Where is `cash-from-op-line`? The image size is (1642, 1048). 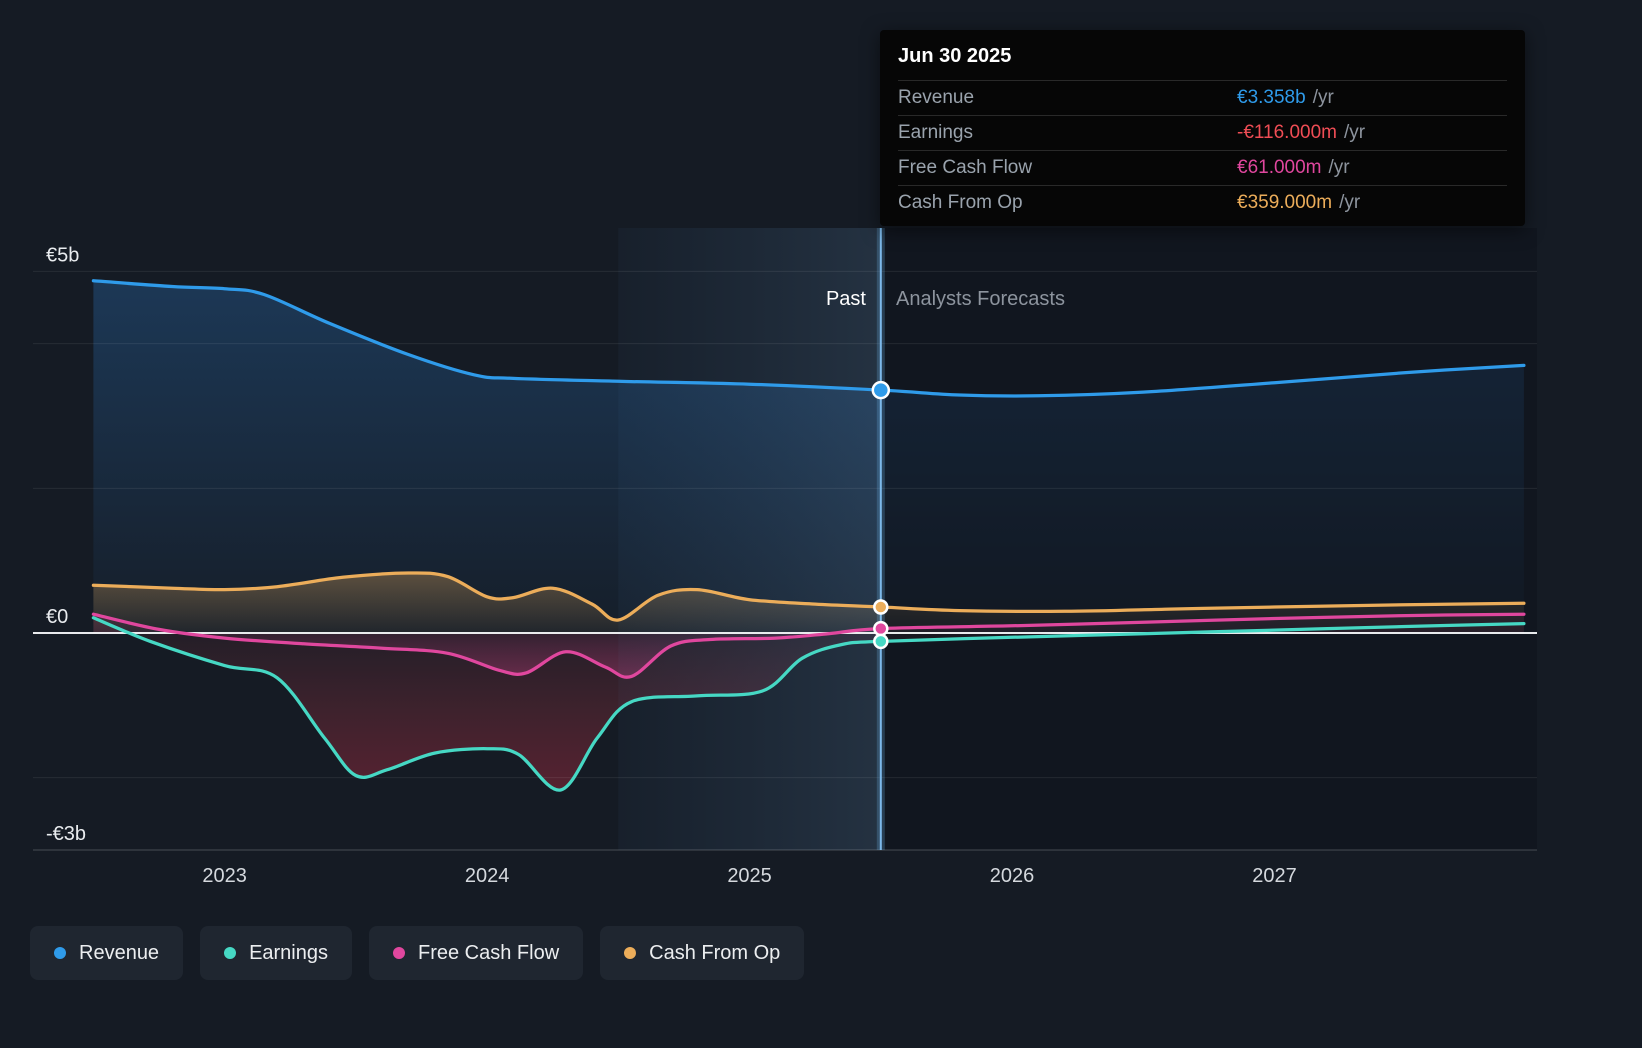
cash-from-op-line is located at coordinates (808, 596).